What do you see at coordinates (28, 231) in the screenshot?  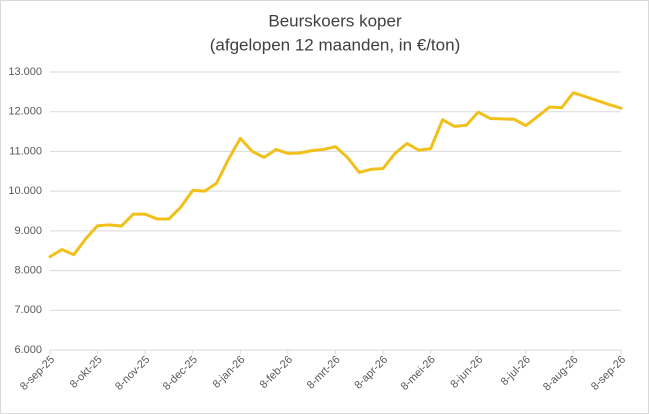 I see `y-tick-label: 9.000` at bounding box center [28, 231].